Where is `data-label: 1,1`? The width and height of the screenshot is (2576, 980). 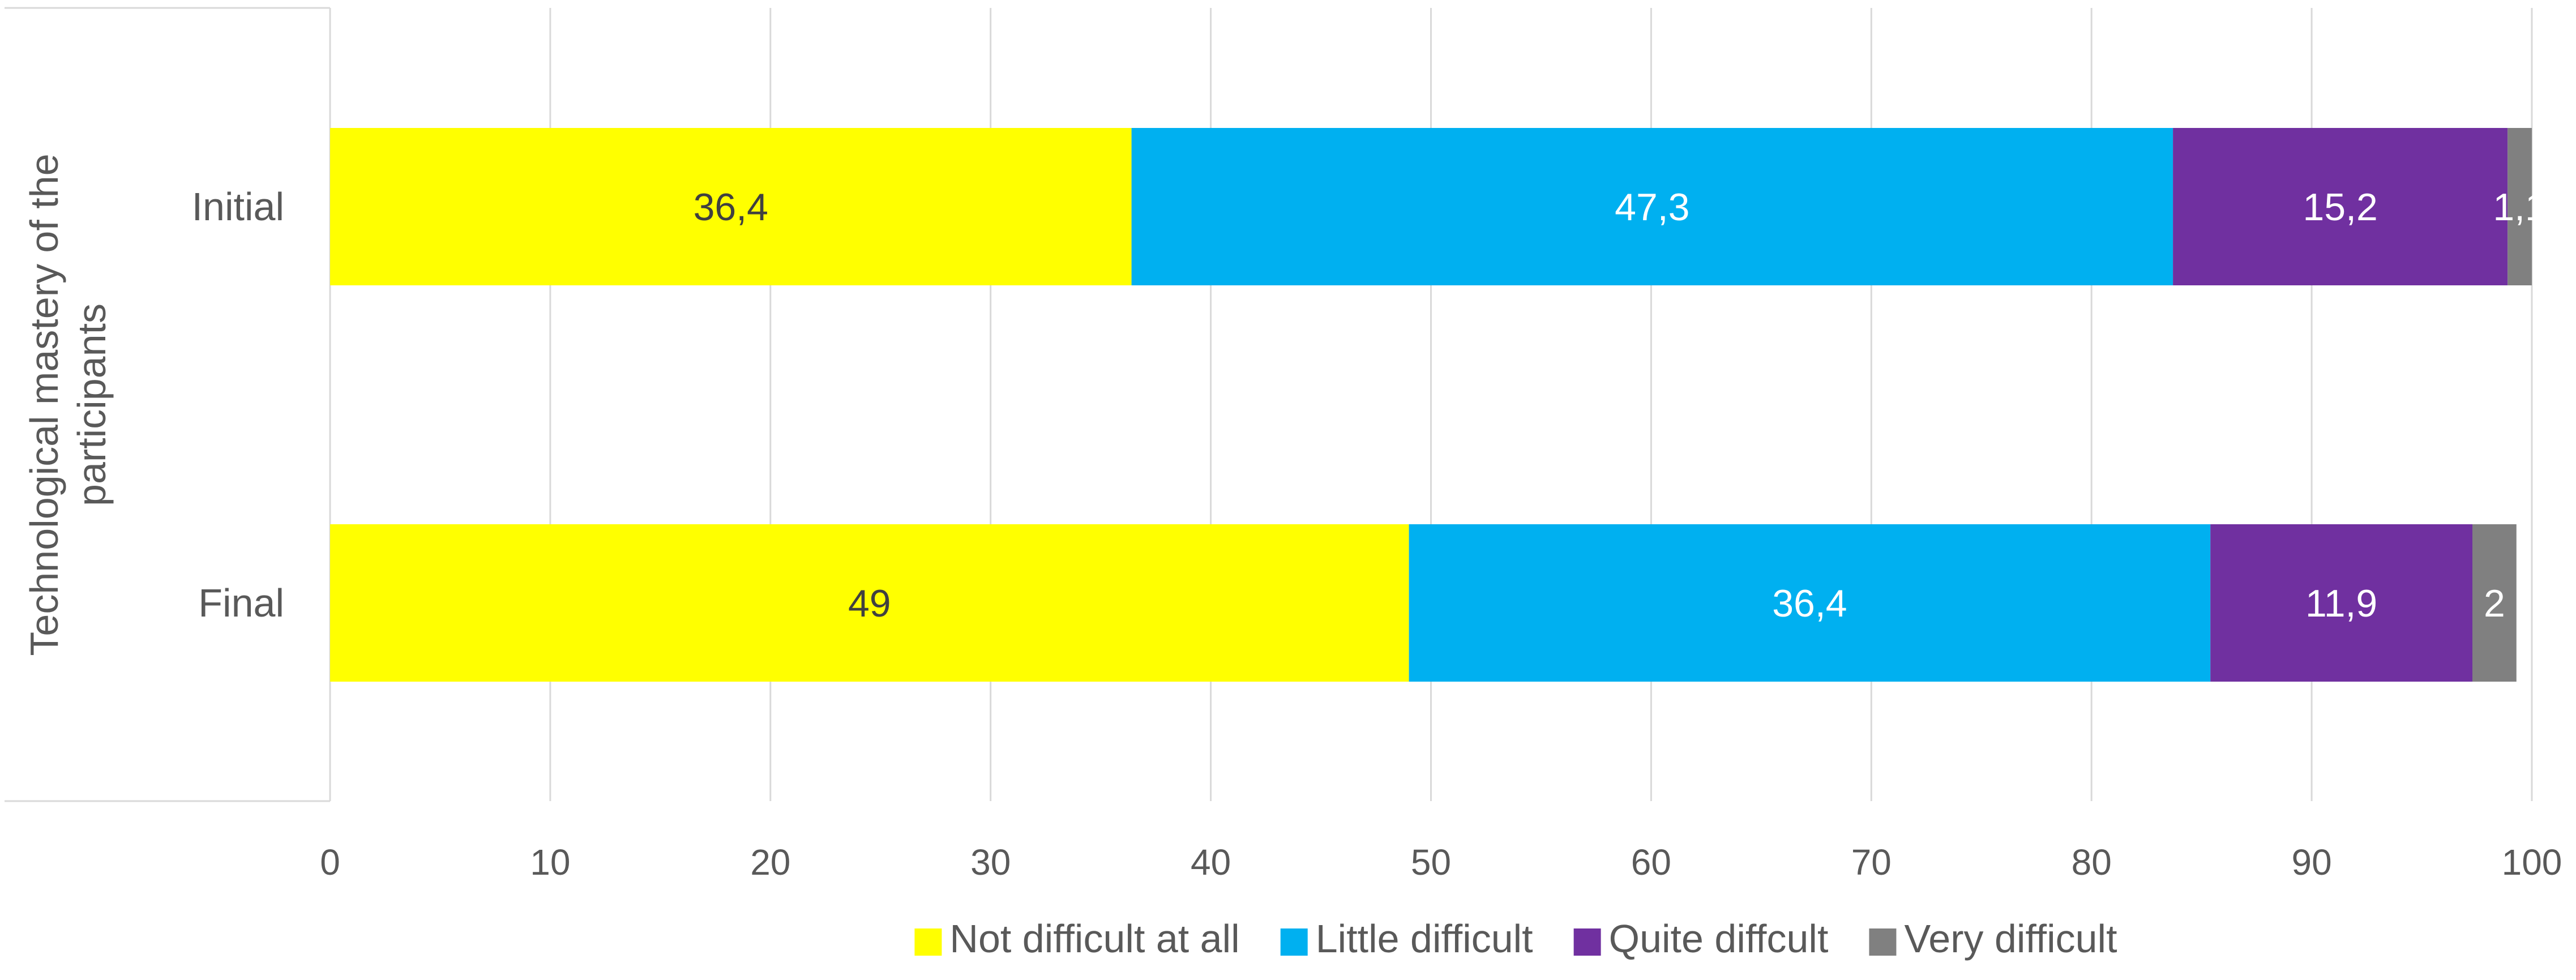
data-label: 1,1 is located at coordinates (2520, 207).